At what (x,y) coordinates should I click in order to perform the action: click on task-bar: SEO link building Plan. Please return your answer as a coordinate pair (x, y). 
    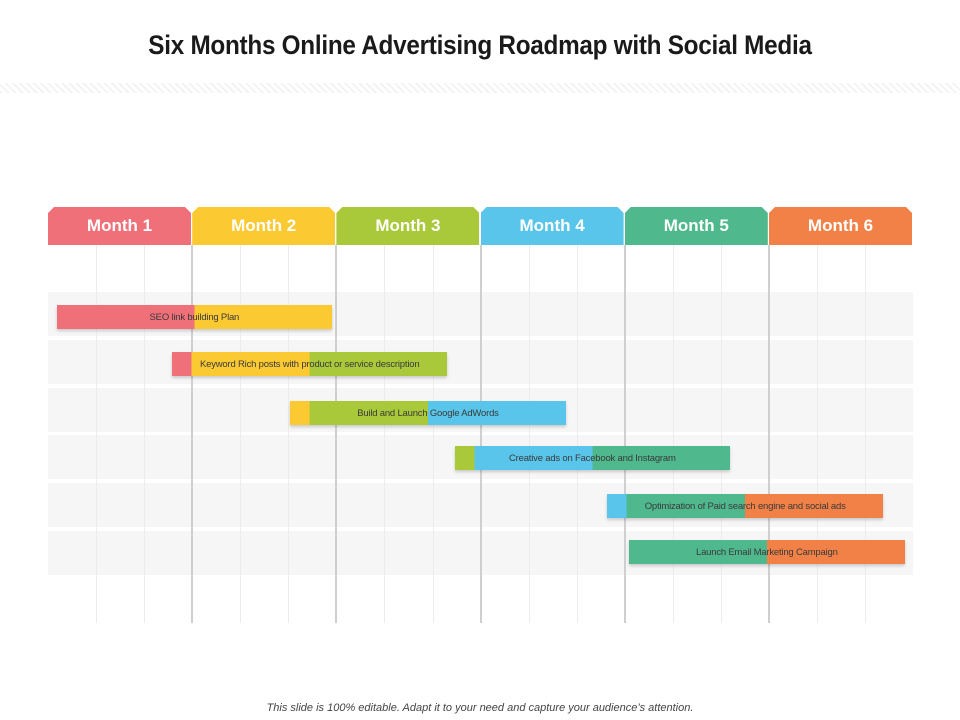
    Looking at the image, I should click on (194, 317).